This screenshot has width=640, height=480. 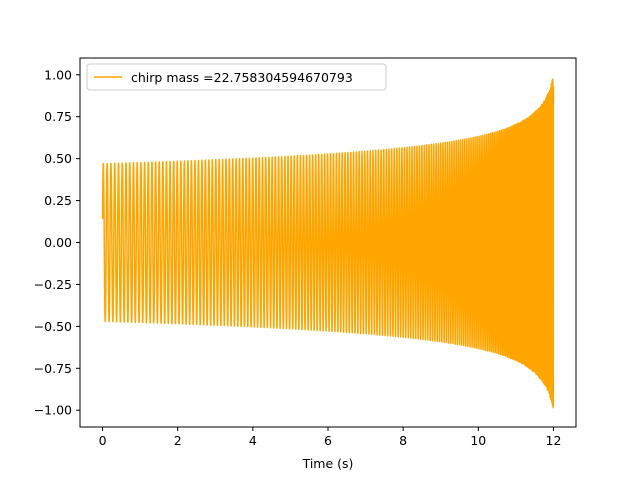 What do you see at coordinates (53, 284) in the screenshot?
I see `y-tick-label: −0.25` at bounding box center [53, 284].